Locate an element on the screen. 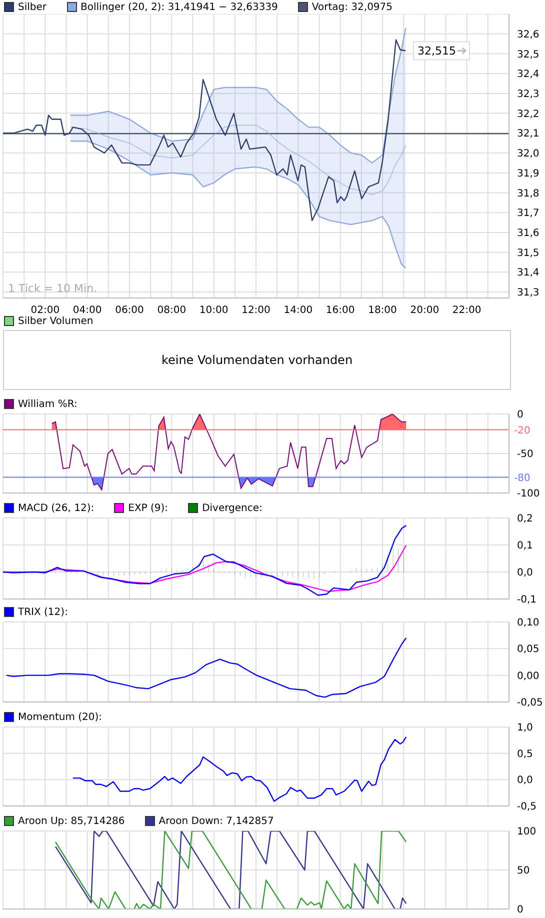  y-tick-label: 32,3 is located at coordinates (528, 94).